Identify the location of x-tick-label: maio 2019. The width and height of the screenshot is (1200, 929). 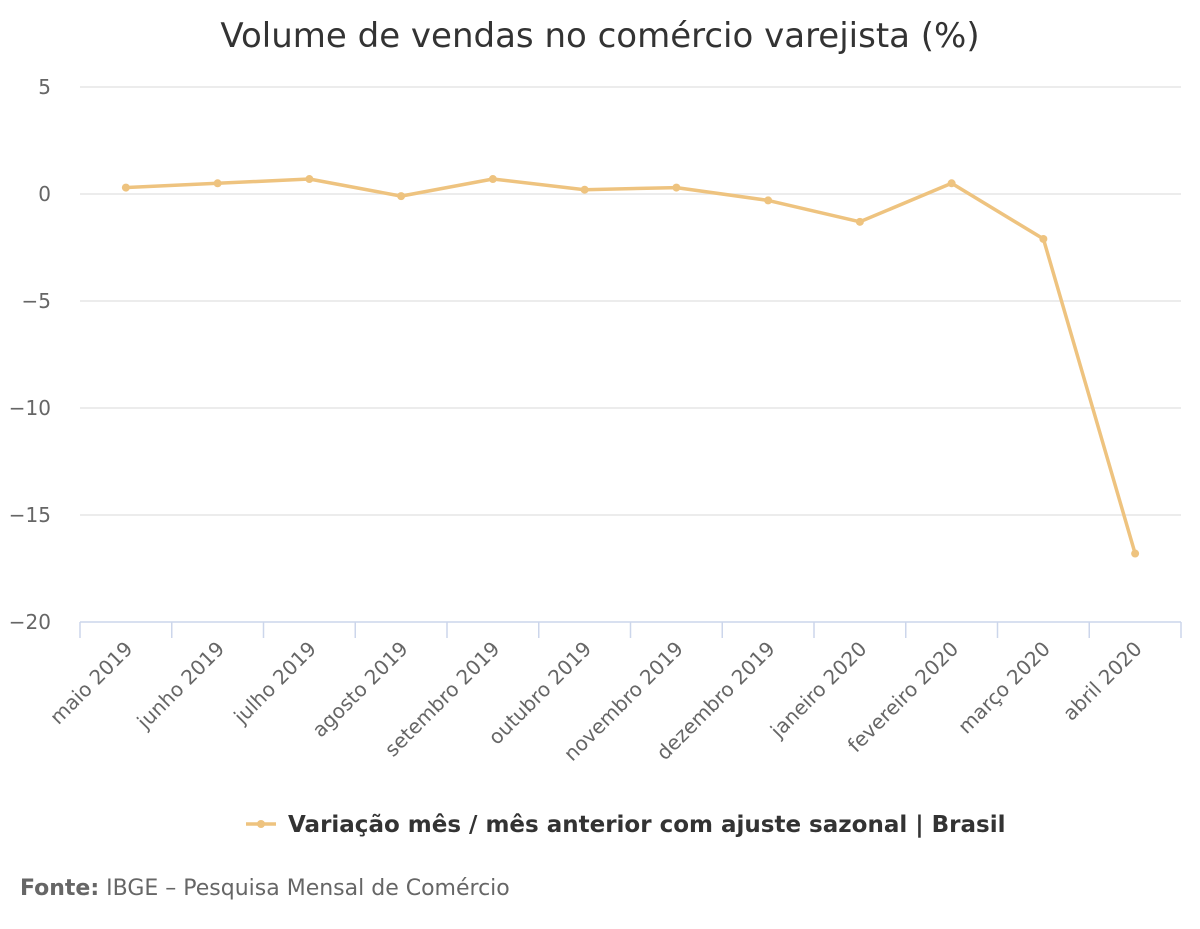
(91, 683).